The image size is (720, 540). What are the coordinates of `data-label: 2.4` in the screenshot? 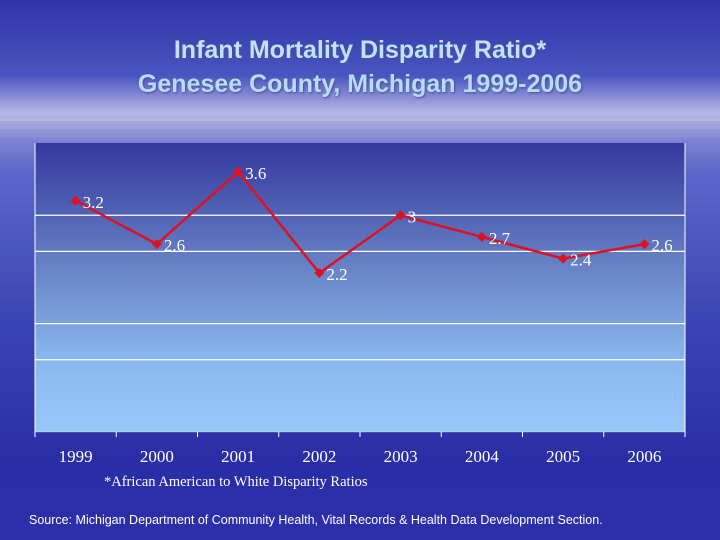 It's located at (581, 260).